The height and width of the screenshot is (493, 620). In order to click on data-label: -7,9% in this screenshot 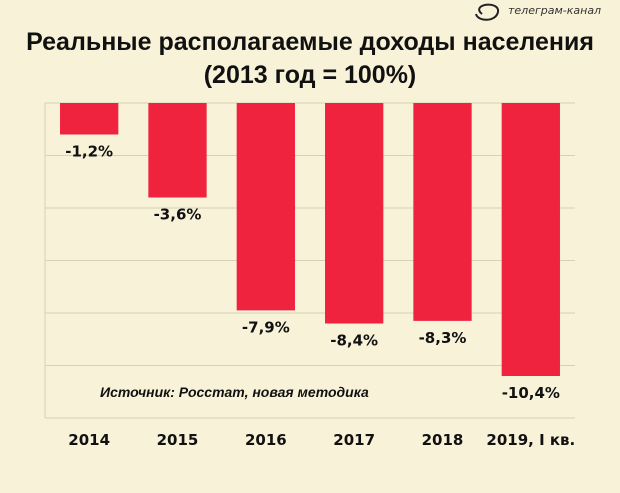, I will do `click(266, 327)`.